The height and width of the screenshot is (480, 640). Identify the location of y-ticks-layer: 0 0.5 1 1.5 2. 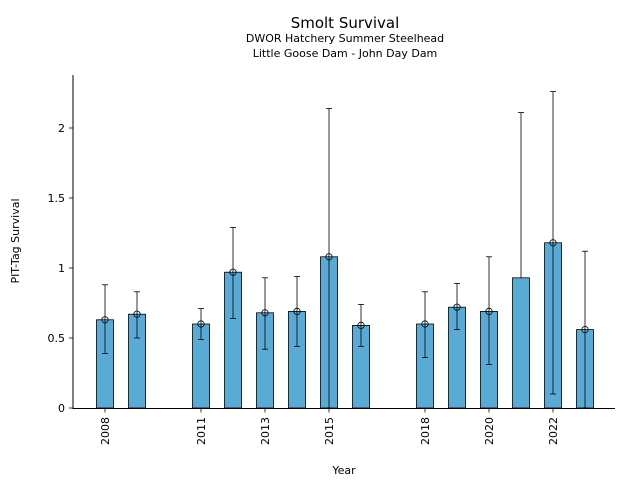
(60, 268).